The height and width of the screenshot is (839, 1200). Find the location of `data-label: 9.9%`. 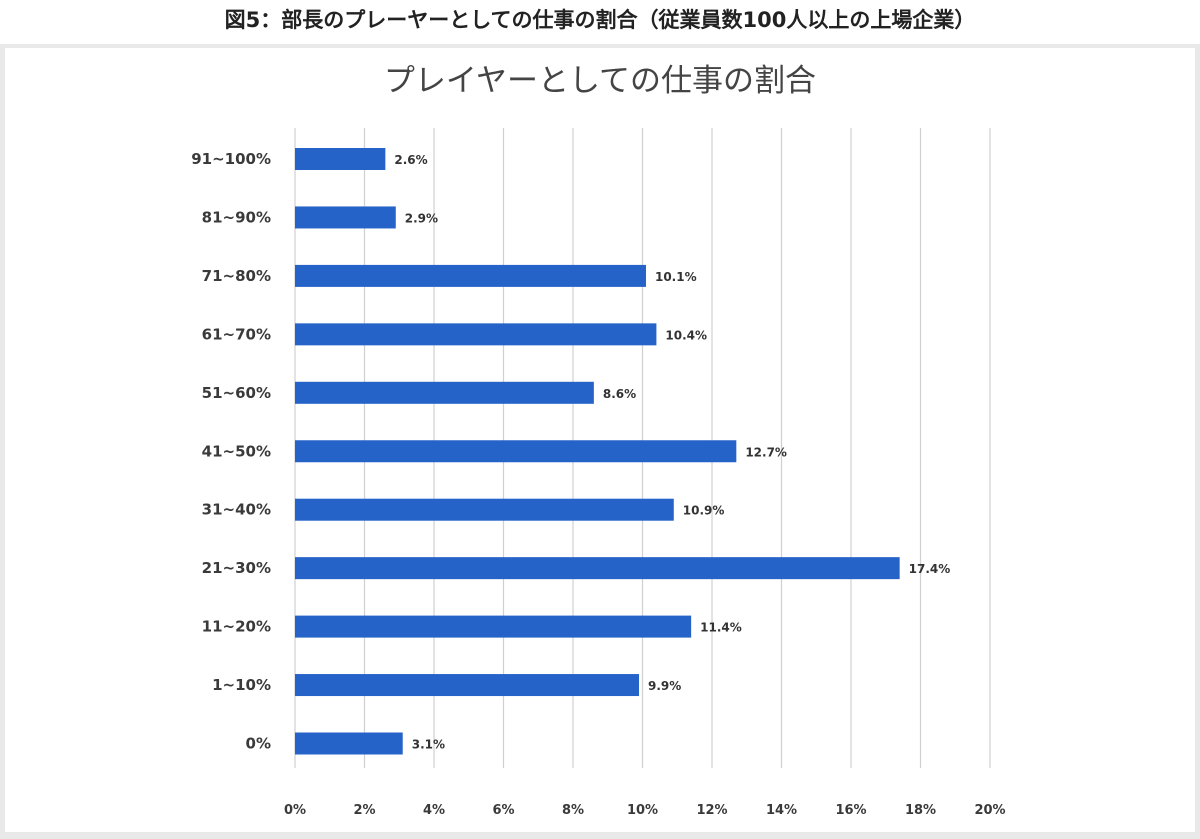

data-label: 9.9% is located at coordinates (664, 686).